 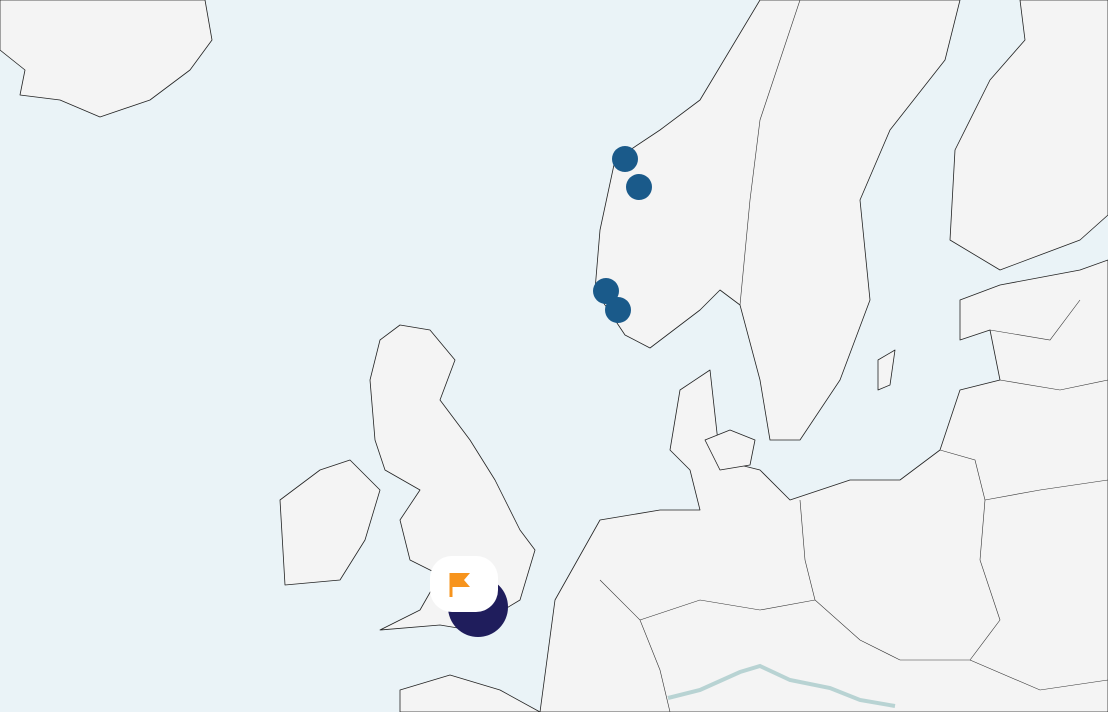 What do you see at coordinates (470, 693) in the screenshot?
I see `brittany` at bounding box center [470, 693].